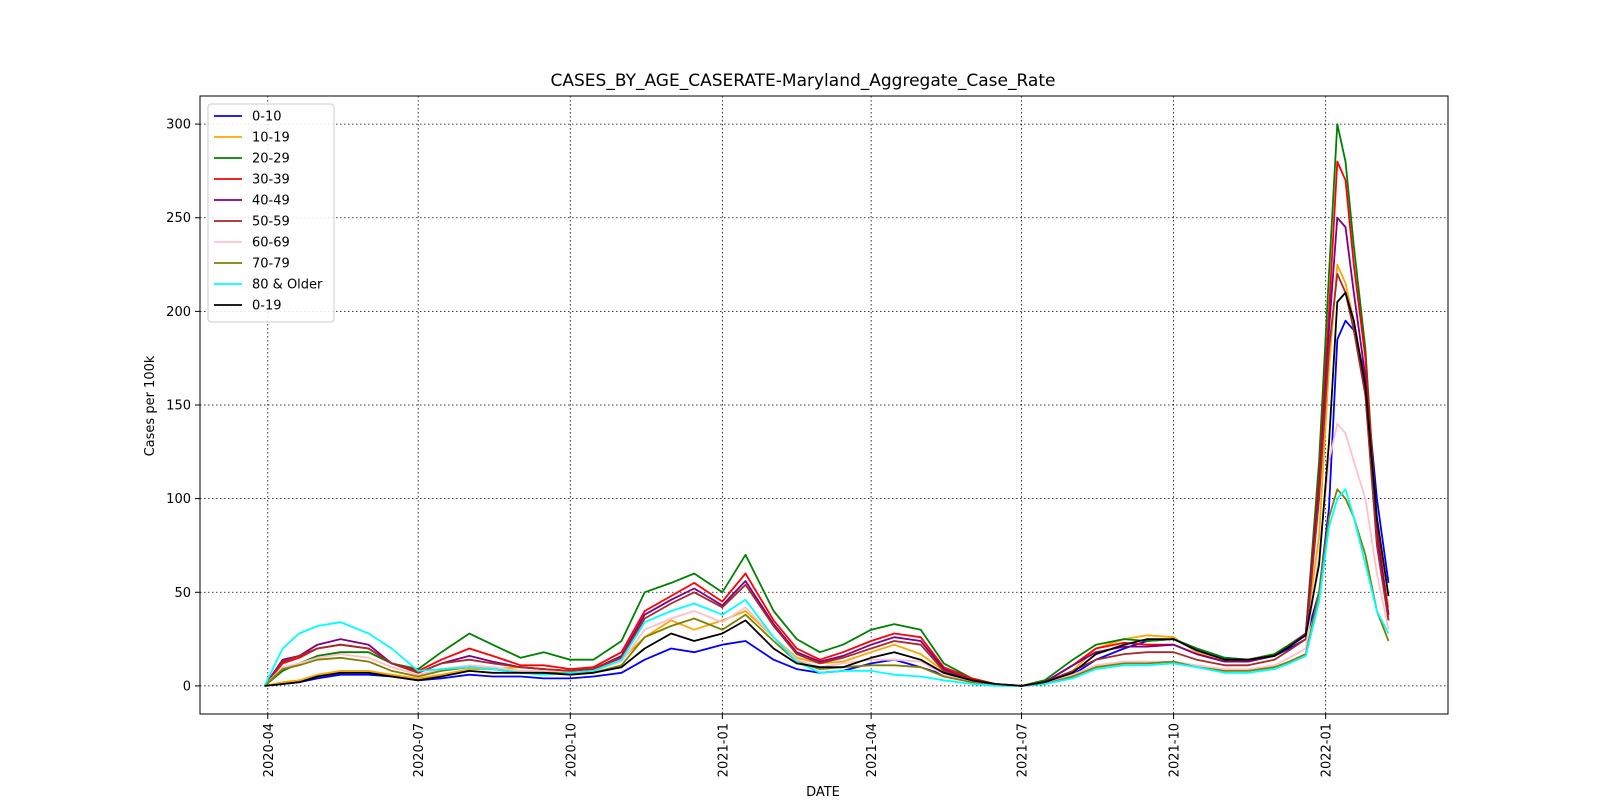 The image size is (1600, 800). Describe the element at coordinates (178, 125) in the screenshot. I see `y-tick-label: 300` at that location.